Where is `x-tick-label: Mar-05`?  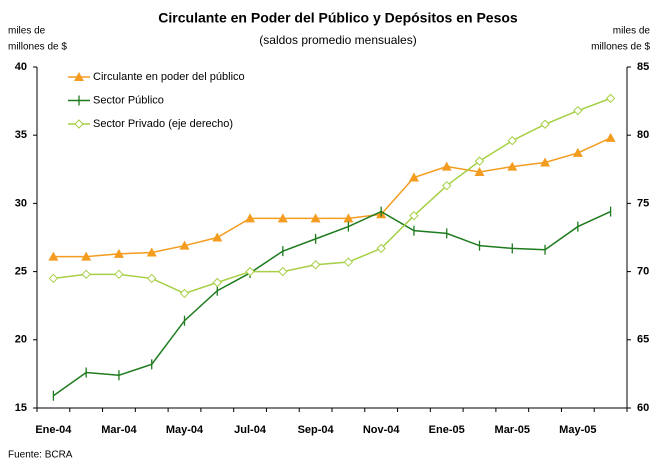
x-tick-label: Mar-05 is located at coordinates (512, 430).